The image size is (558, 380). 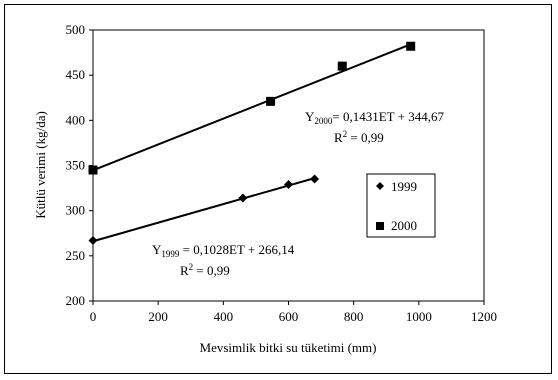 What do you see at coordinates (76, 29) in the screenshot?
I see `y-tick-label: 500` at bounding box center [76, 29].